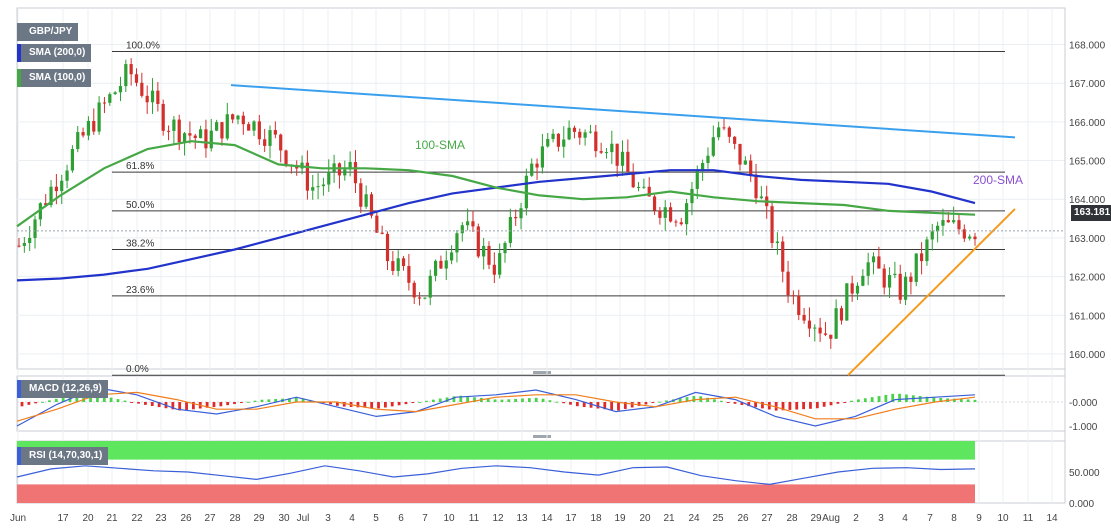 The width and height of the screenshot is (1111, 531). What do you see at coordinates (303, 518) in the screenshot?
I see `x-axis-tick-label: Jul` at bounding box center [303, 518].